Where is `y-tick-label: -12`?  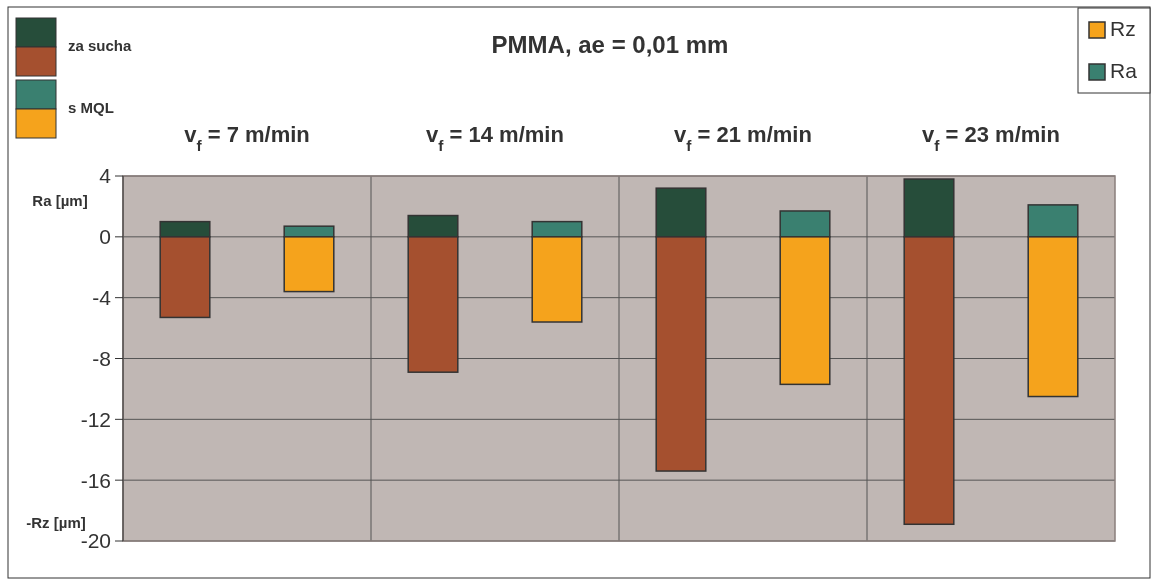
y-tick-label: -12 is located at coordinates (95, 419).